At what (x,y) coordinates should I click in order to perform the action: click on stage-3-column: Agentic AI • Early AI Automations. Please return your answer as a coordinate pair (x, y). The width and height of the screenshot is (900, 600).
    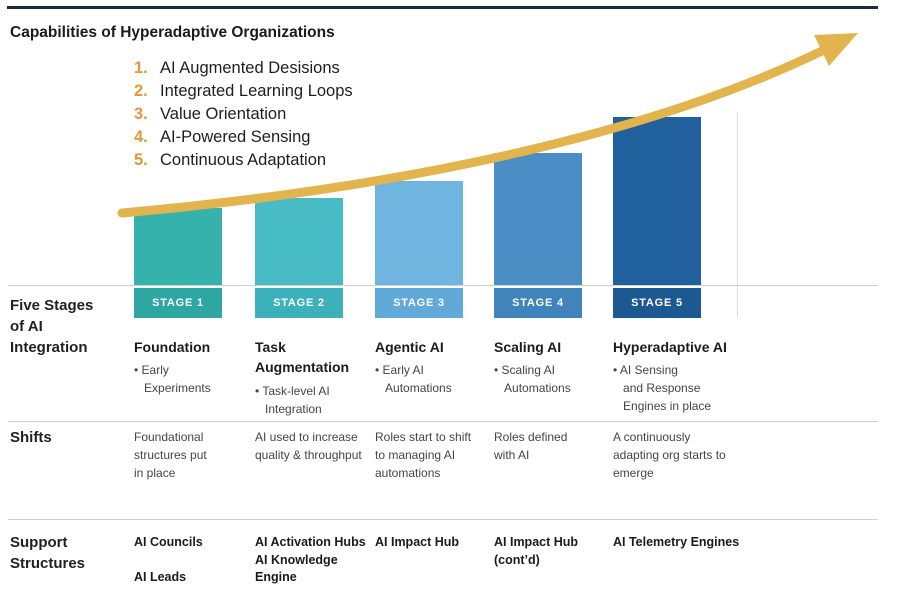
    Looking at the image, I should click on (431, 367).